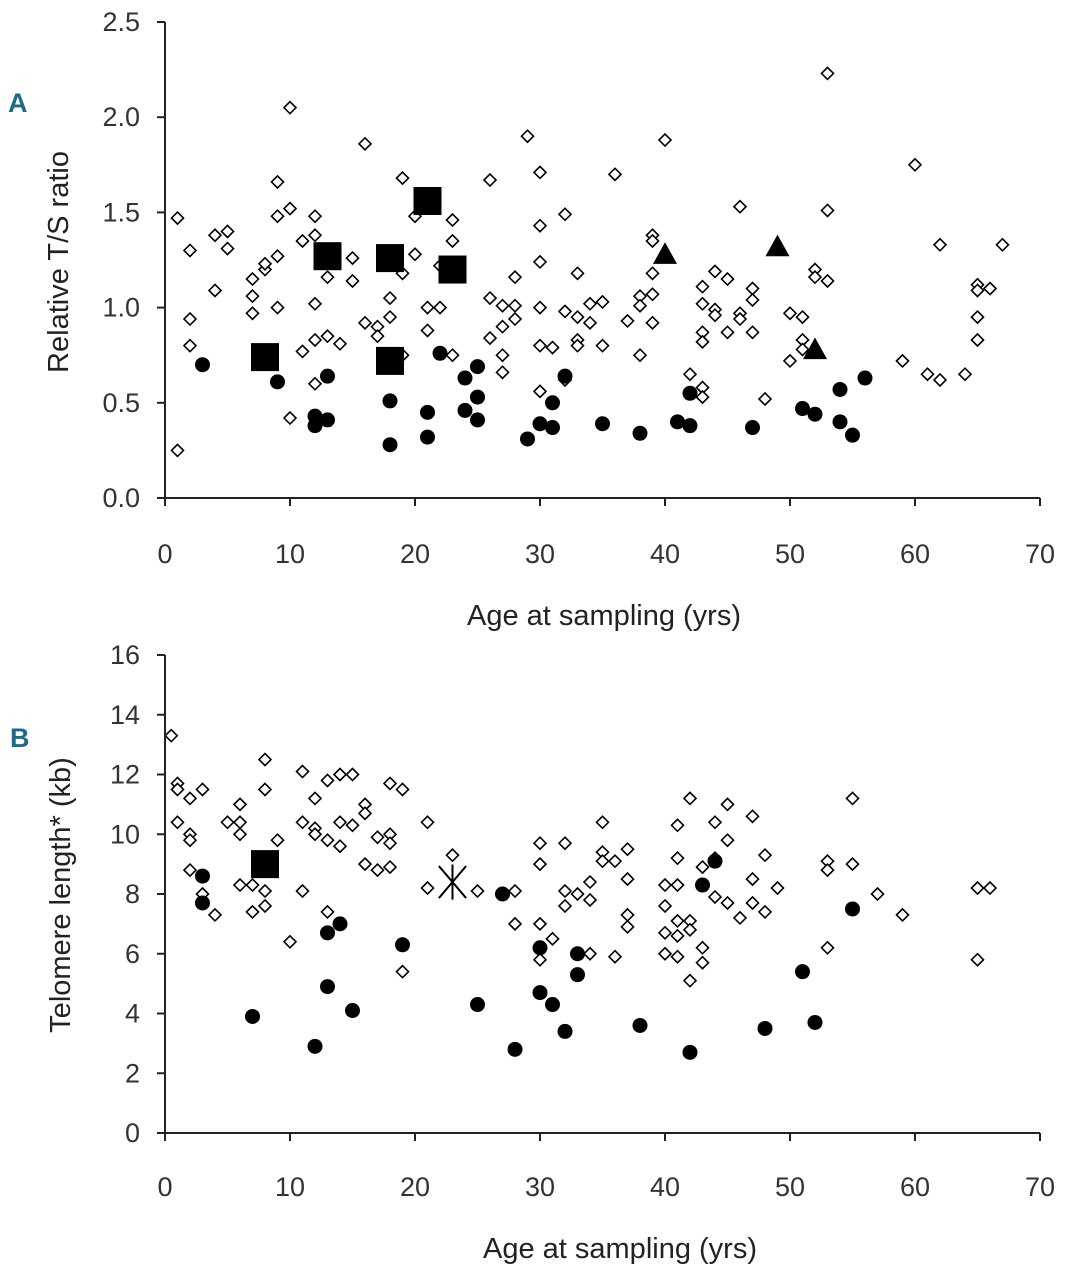 The width and height of the screenshot is (1073, 1280). I want to click on panel-b-tag: B, so click(20, 738).